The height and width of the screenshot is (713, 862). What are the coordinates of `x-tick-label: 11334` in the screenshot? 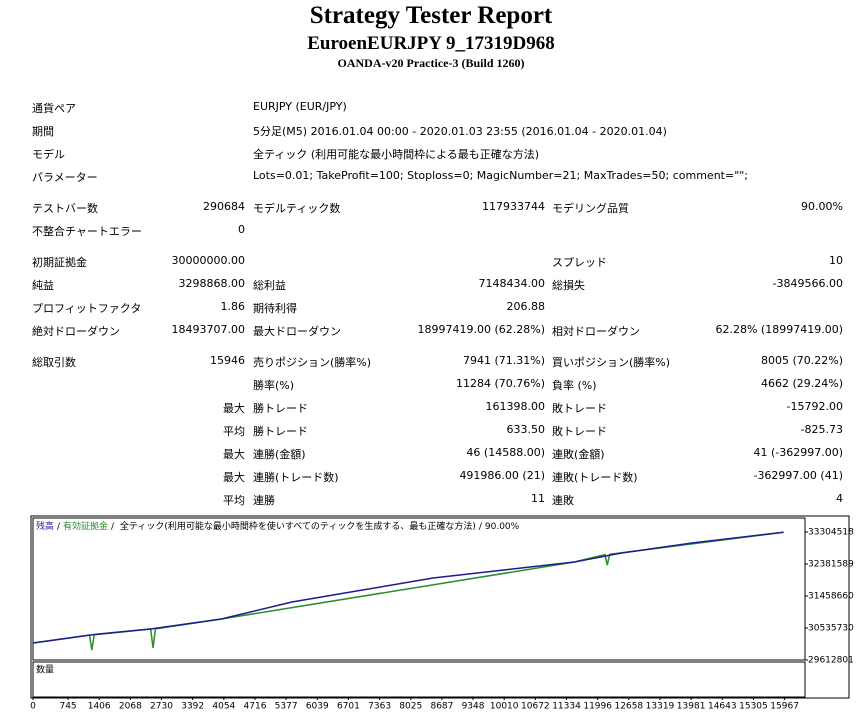 It's located at (566, 707).